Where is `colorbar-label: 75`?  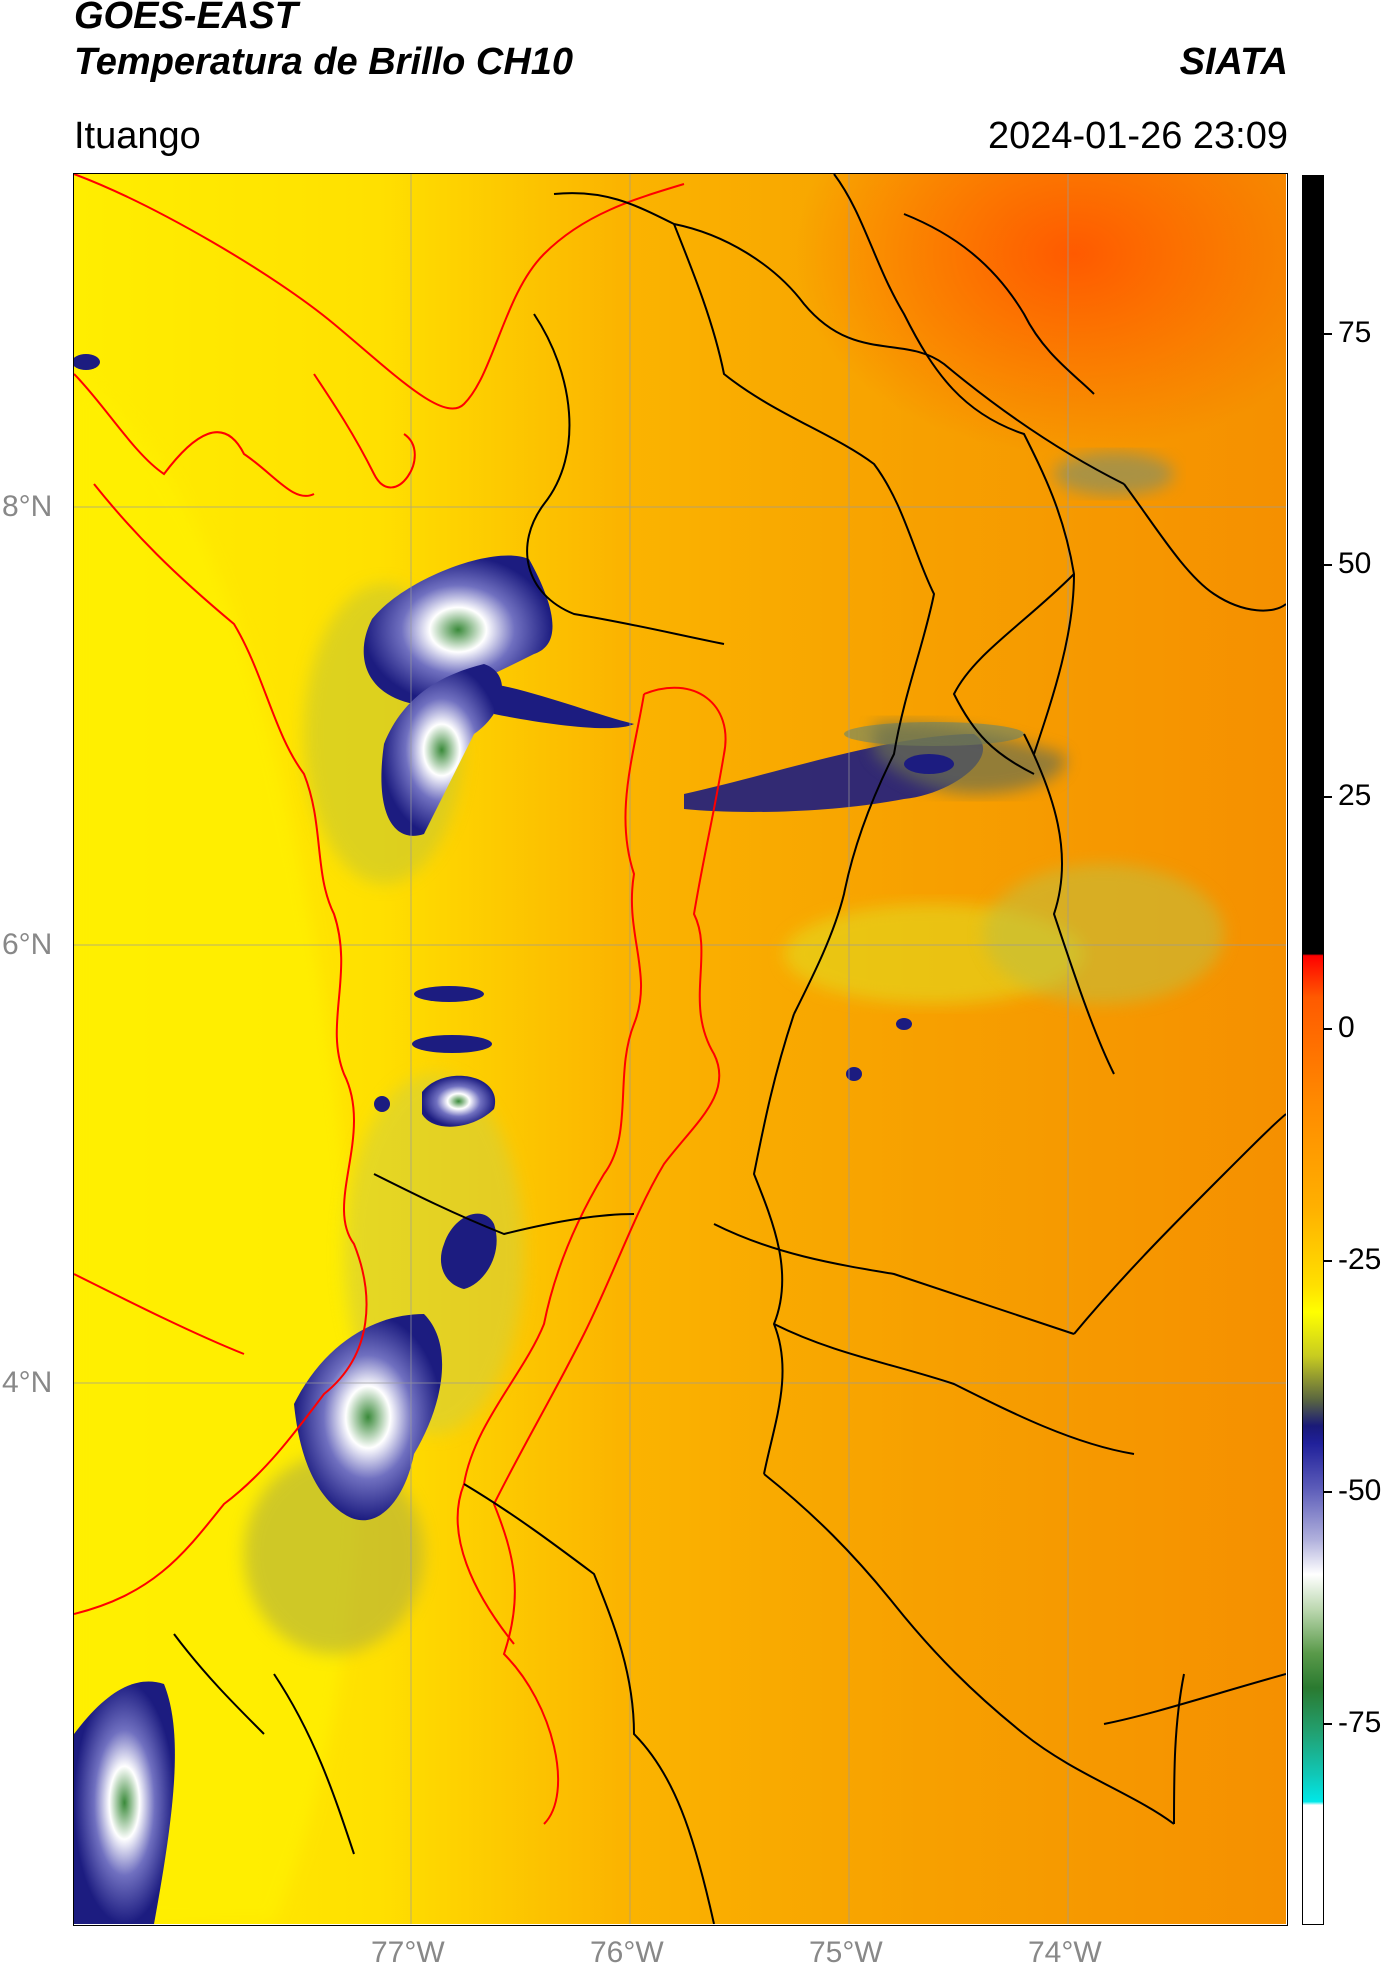 colorbar-label: 75 is located at coordinates (1355, 332).